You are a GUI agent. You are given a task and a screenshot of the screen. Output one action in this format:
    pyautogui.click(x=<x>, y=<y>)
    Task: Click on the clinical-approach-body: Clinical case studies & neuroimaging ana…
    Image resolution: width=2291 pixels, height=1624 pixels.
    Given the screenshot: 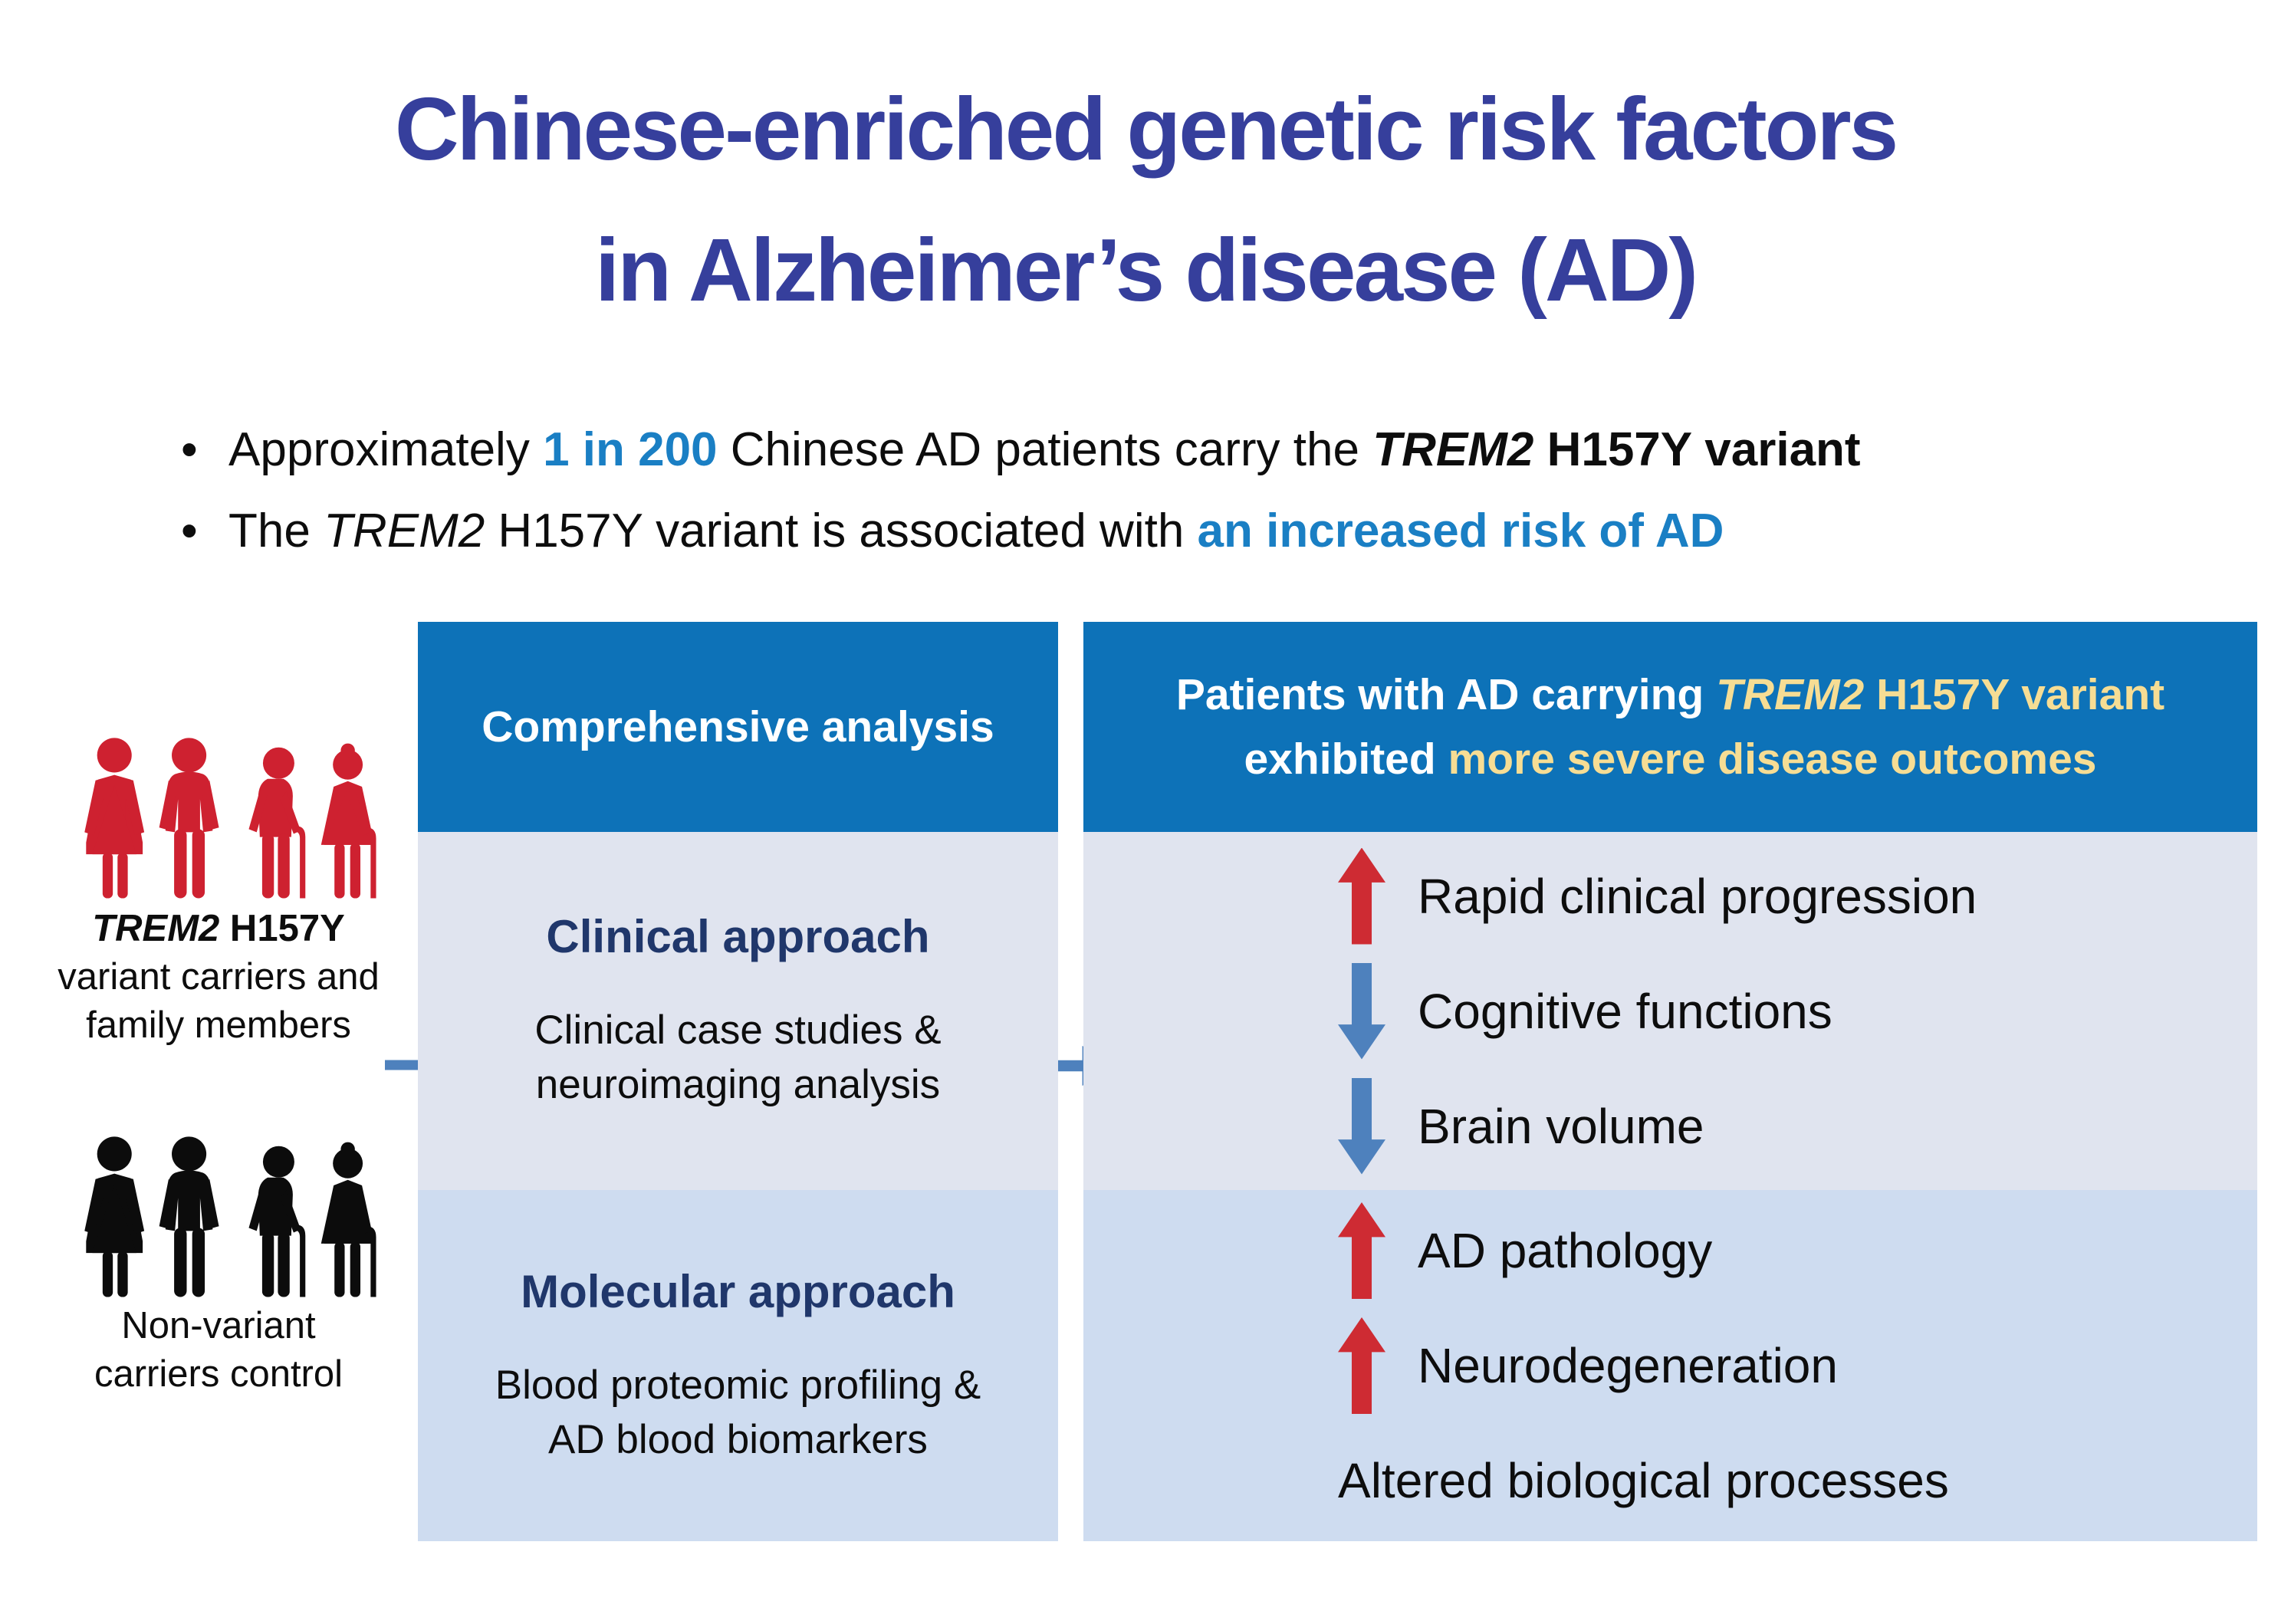 What is the action you would take?
    pyautogui.click(x=737, y=1057)
    